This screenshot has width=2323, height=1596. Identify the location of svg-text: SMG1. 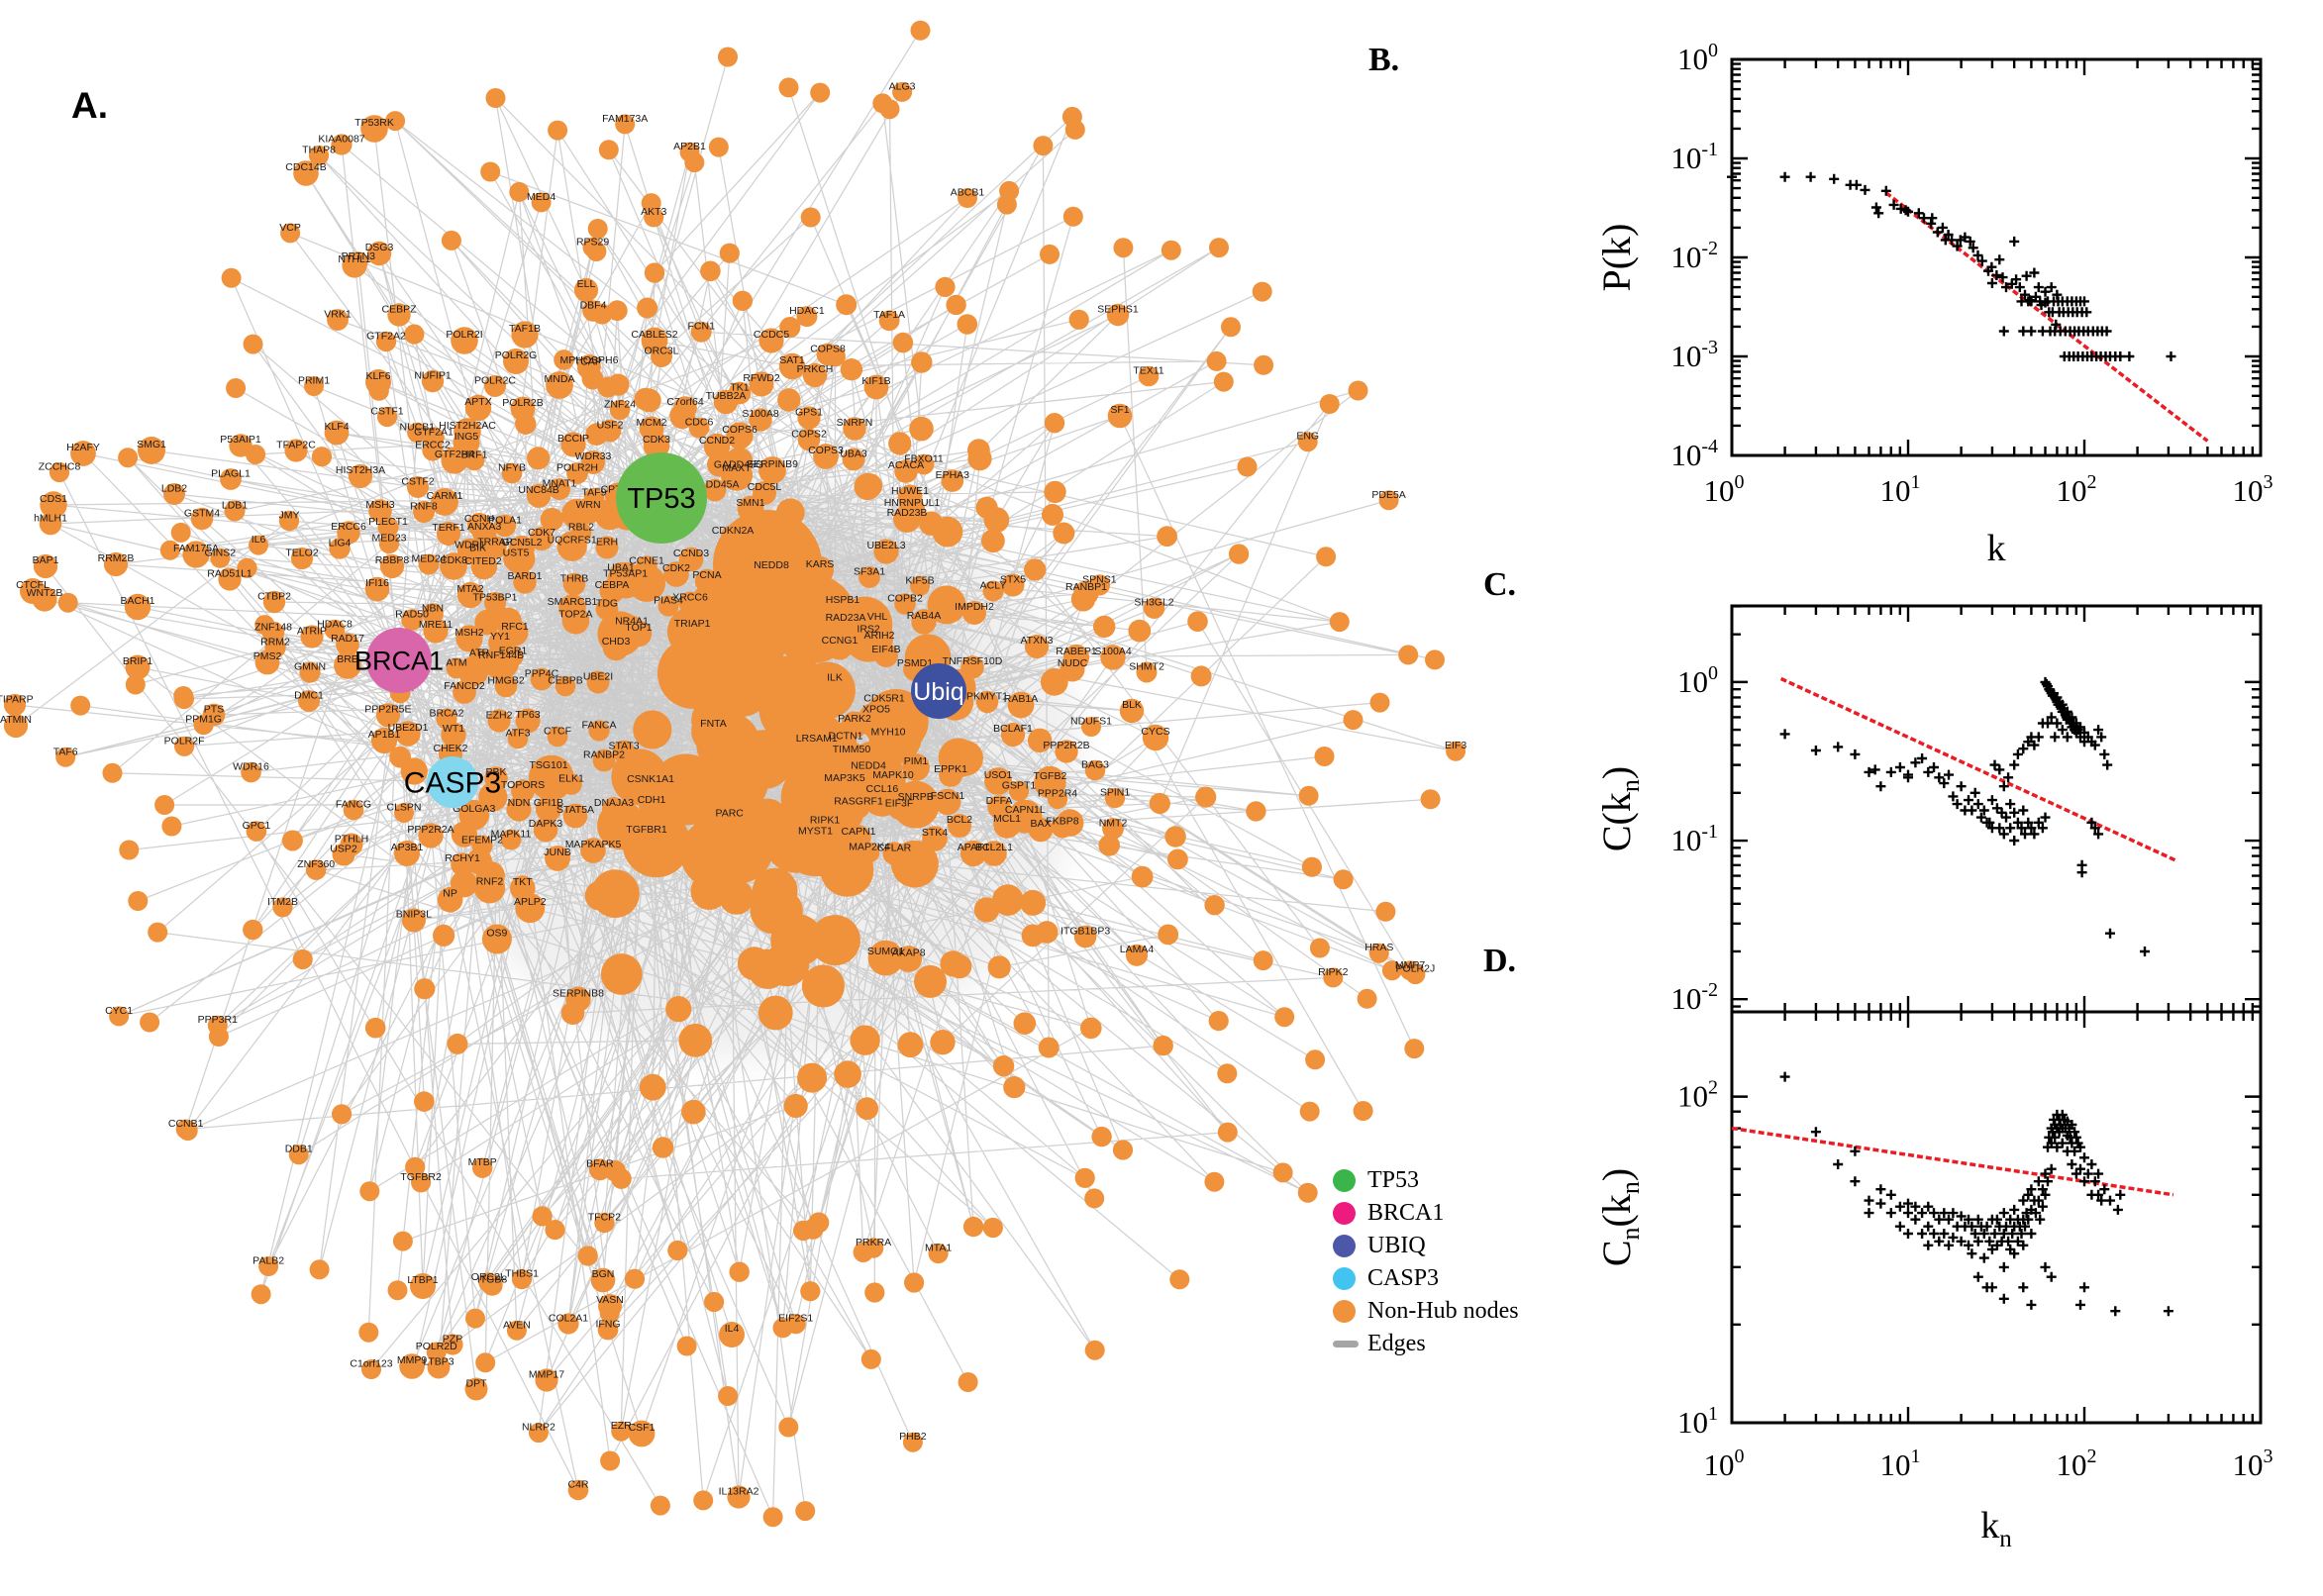
(151, 444).